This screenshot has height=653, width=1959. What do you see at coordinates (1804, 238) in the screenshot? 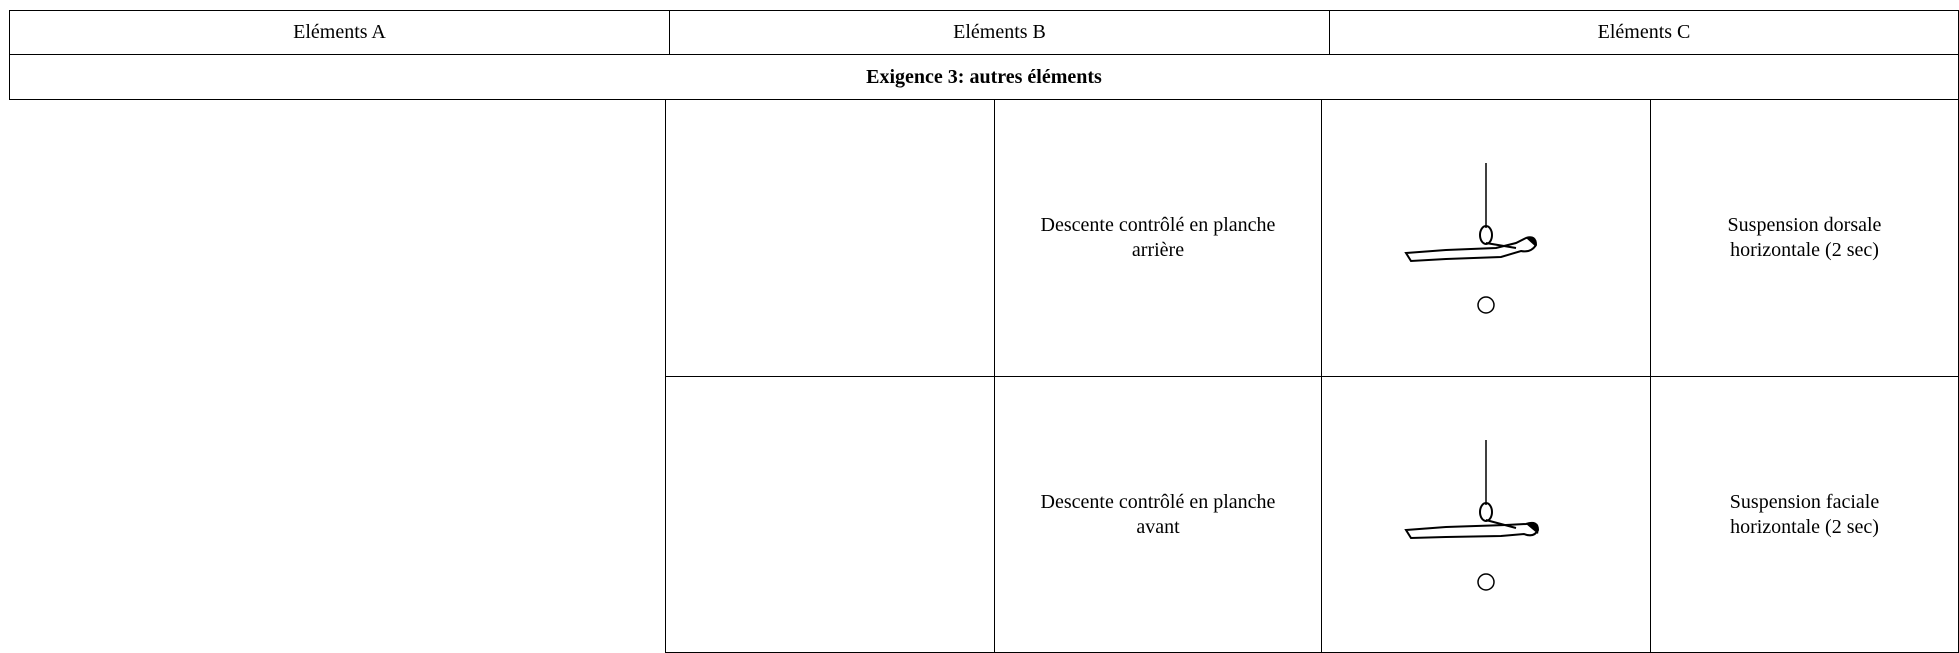
I see `cell-text: Suspension dorsale horizontale (2 sec)` at bounding box center [1804, 238].